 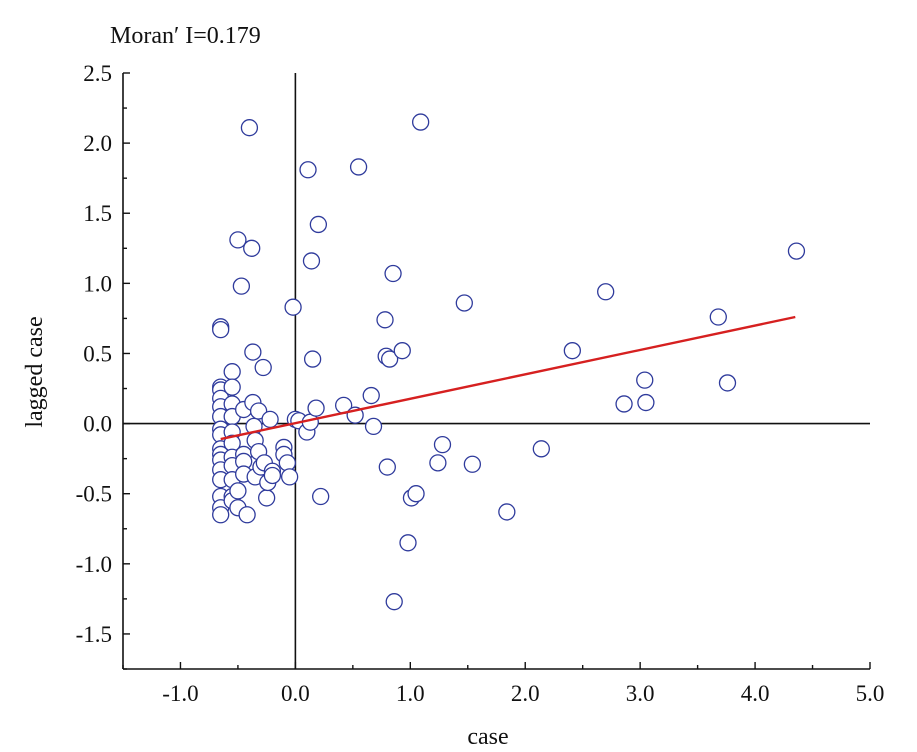 I want to click on x-axis: -1.0 0.0 1.0 2.0 3.0 4.0 5.0, so click(x=503, y=684).